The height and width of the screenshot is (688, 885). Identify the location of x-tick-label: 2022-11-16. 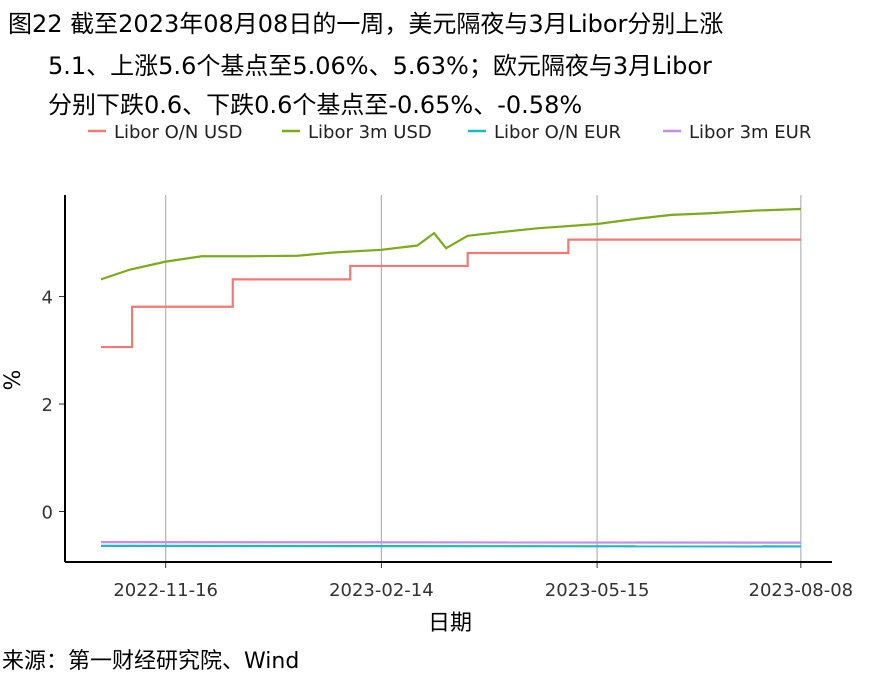
(165, 590).